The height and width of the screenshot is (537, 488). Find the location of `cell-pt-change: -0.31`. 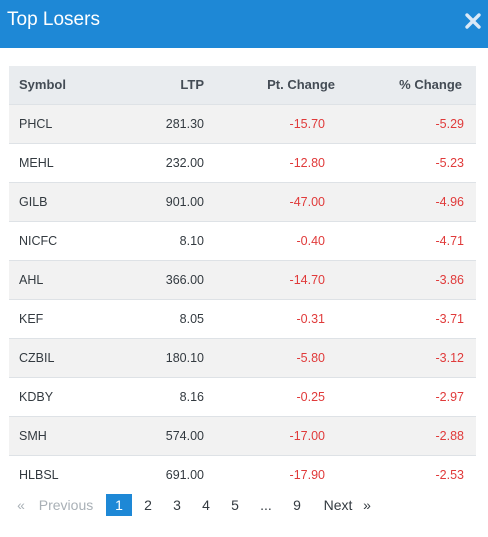

cell-pt-change: -0.31 is located at coordinates (311, 318).